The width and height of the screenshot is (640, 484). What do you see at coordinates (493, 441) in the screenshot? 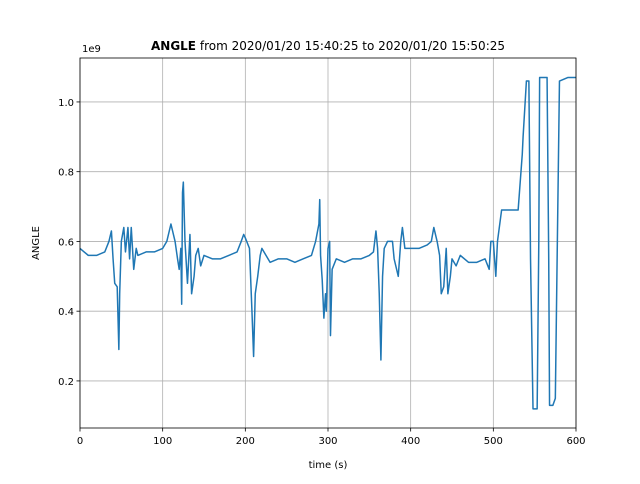
I see `x-tick-label: 500` at bounding box center [493, 441].